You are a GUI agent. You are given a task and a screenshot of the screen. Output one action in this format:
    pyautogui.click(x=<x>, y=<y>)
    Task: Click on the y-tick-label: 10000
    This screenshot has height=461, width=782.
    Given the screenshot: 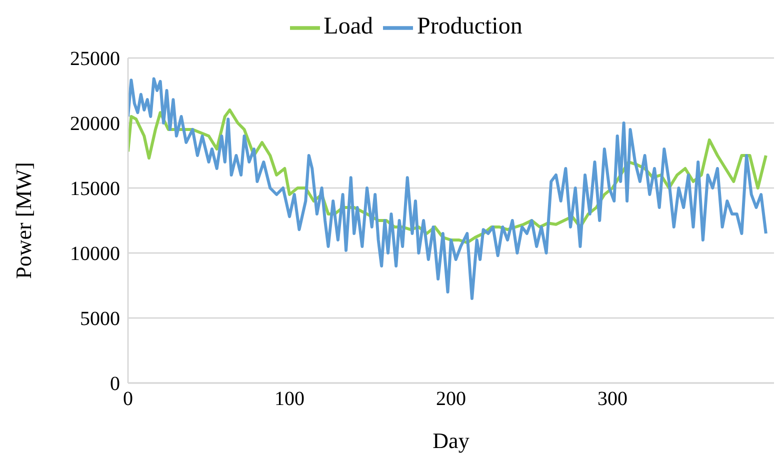 What is the action you would take?
    pyautogui.click(x=95, y=254)
    